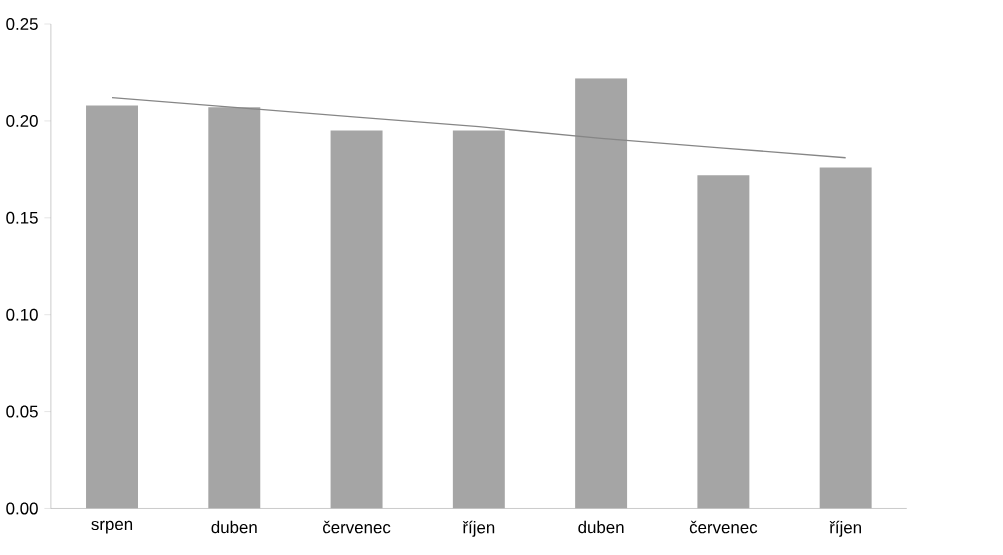  What do you see at coordinates (22, 314) in the screenshot?
I see `y-tick-label: 0.10` at bounding box center [22, 314].